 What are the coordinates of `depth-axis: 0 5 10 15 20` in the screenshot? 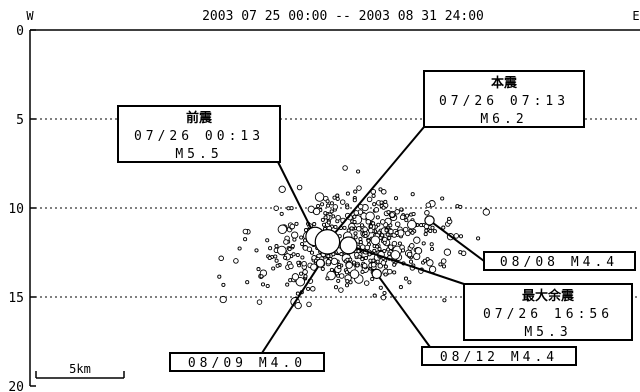 It's located at (22, 208).